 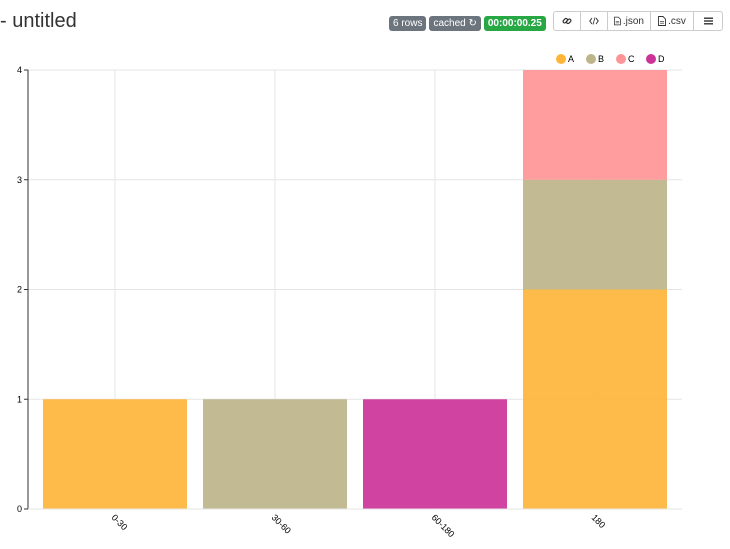 I want to click on embed-code-button, so click(x=594, y=21).